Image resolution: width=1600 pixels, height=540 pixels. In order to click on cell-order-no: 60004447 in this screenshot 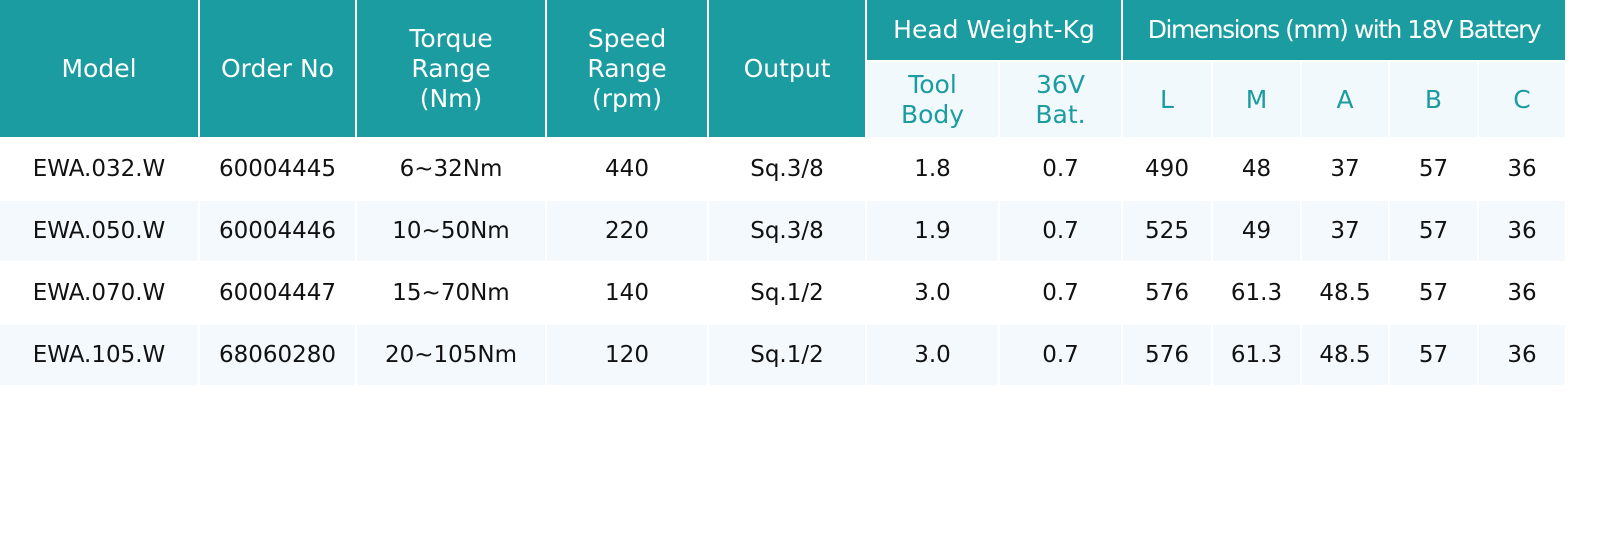, I will do `click(277, 293)`.